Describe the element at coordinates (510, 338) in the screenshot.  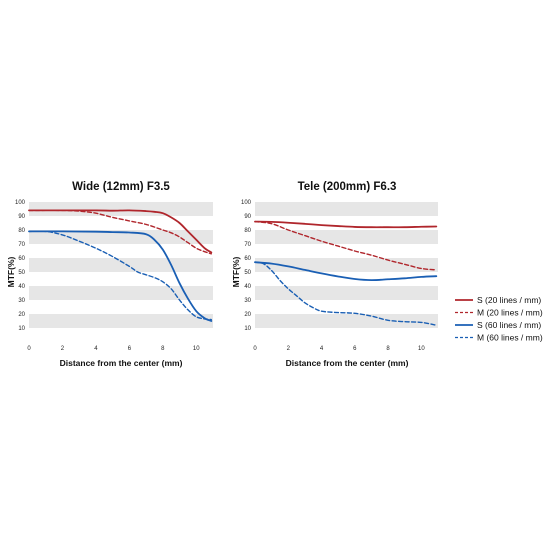
I see `legend-label: M (60 lines / mm)` at that location.